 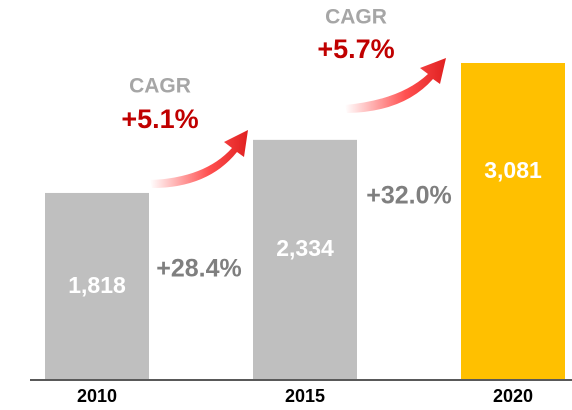 What do you see at coordinates (513, 170) in the screenshot?
I see `value-label: 3,081` at bounding box center [513, 170].